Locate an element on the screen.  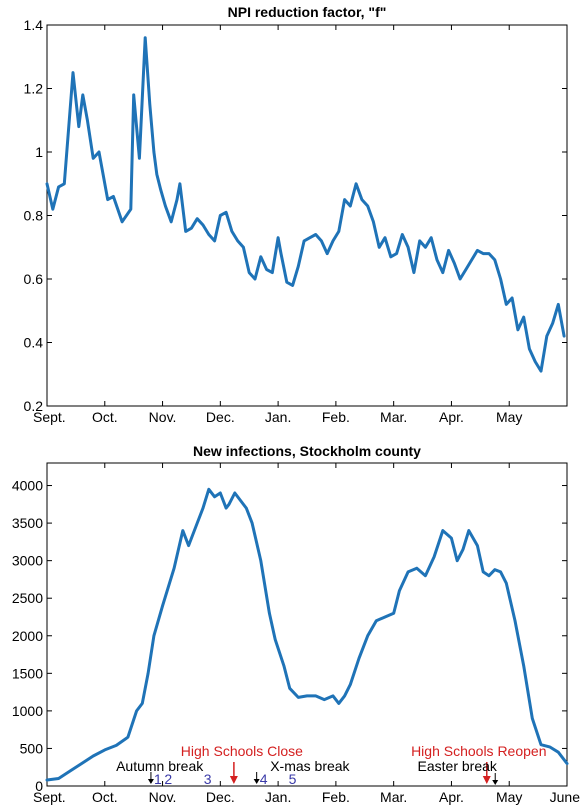
x-tick-label: June is located at coordinates (565, 797).